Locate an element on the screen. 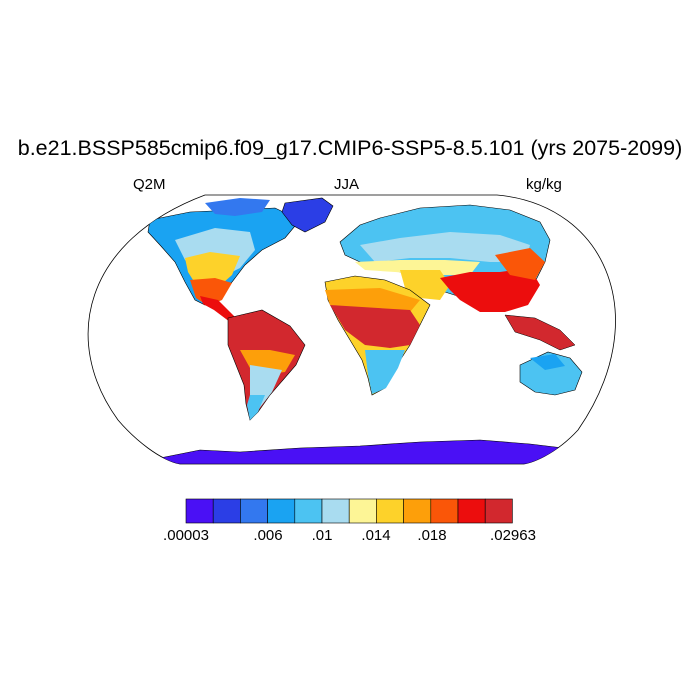 This screenshot has width=700, height=700. eurasia-warm is located at coordinates (417, 267).